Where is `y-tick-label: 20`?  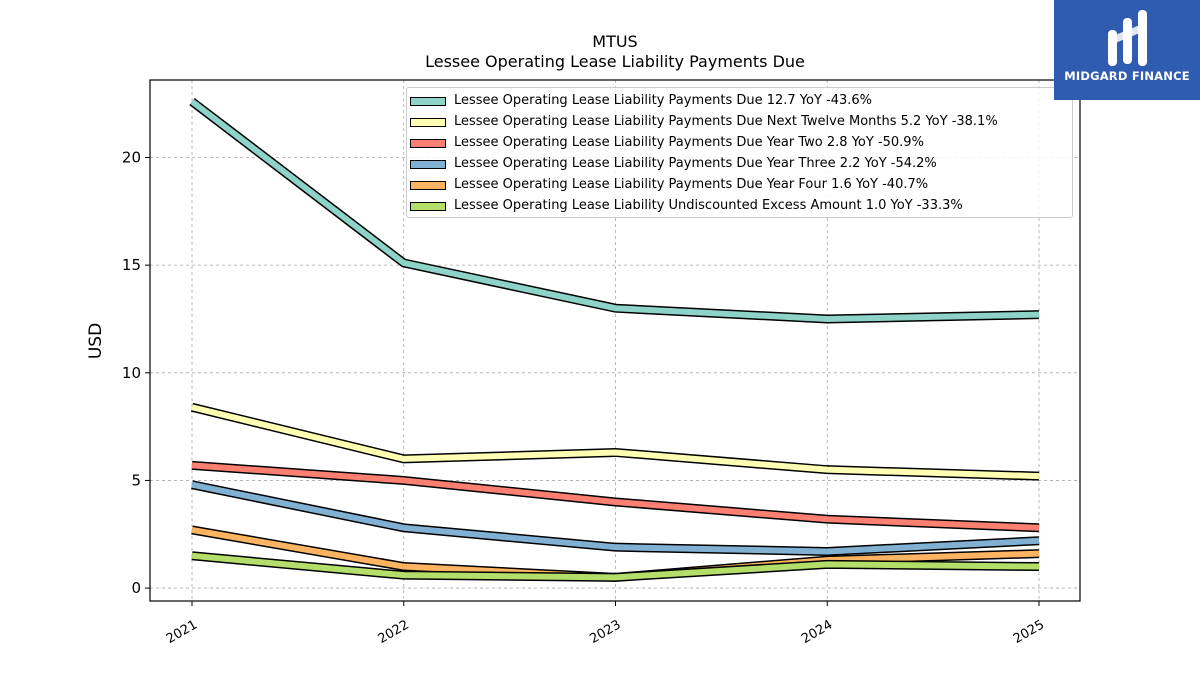
y-tick-label: 20 is located at coordinates (131, 158).